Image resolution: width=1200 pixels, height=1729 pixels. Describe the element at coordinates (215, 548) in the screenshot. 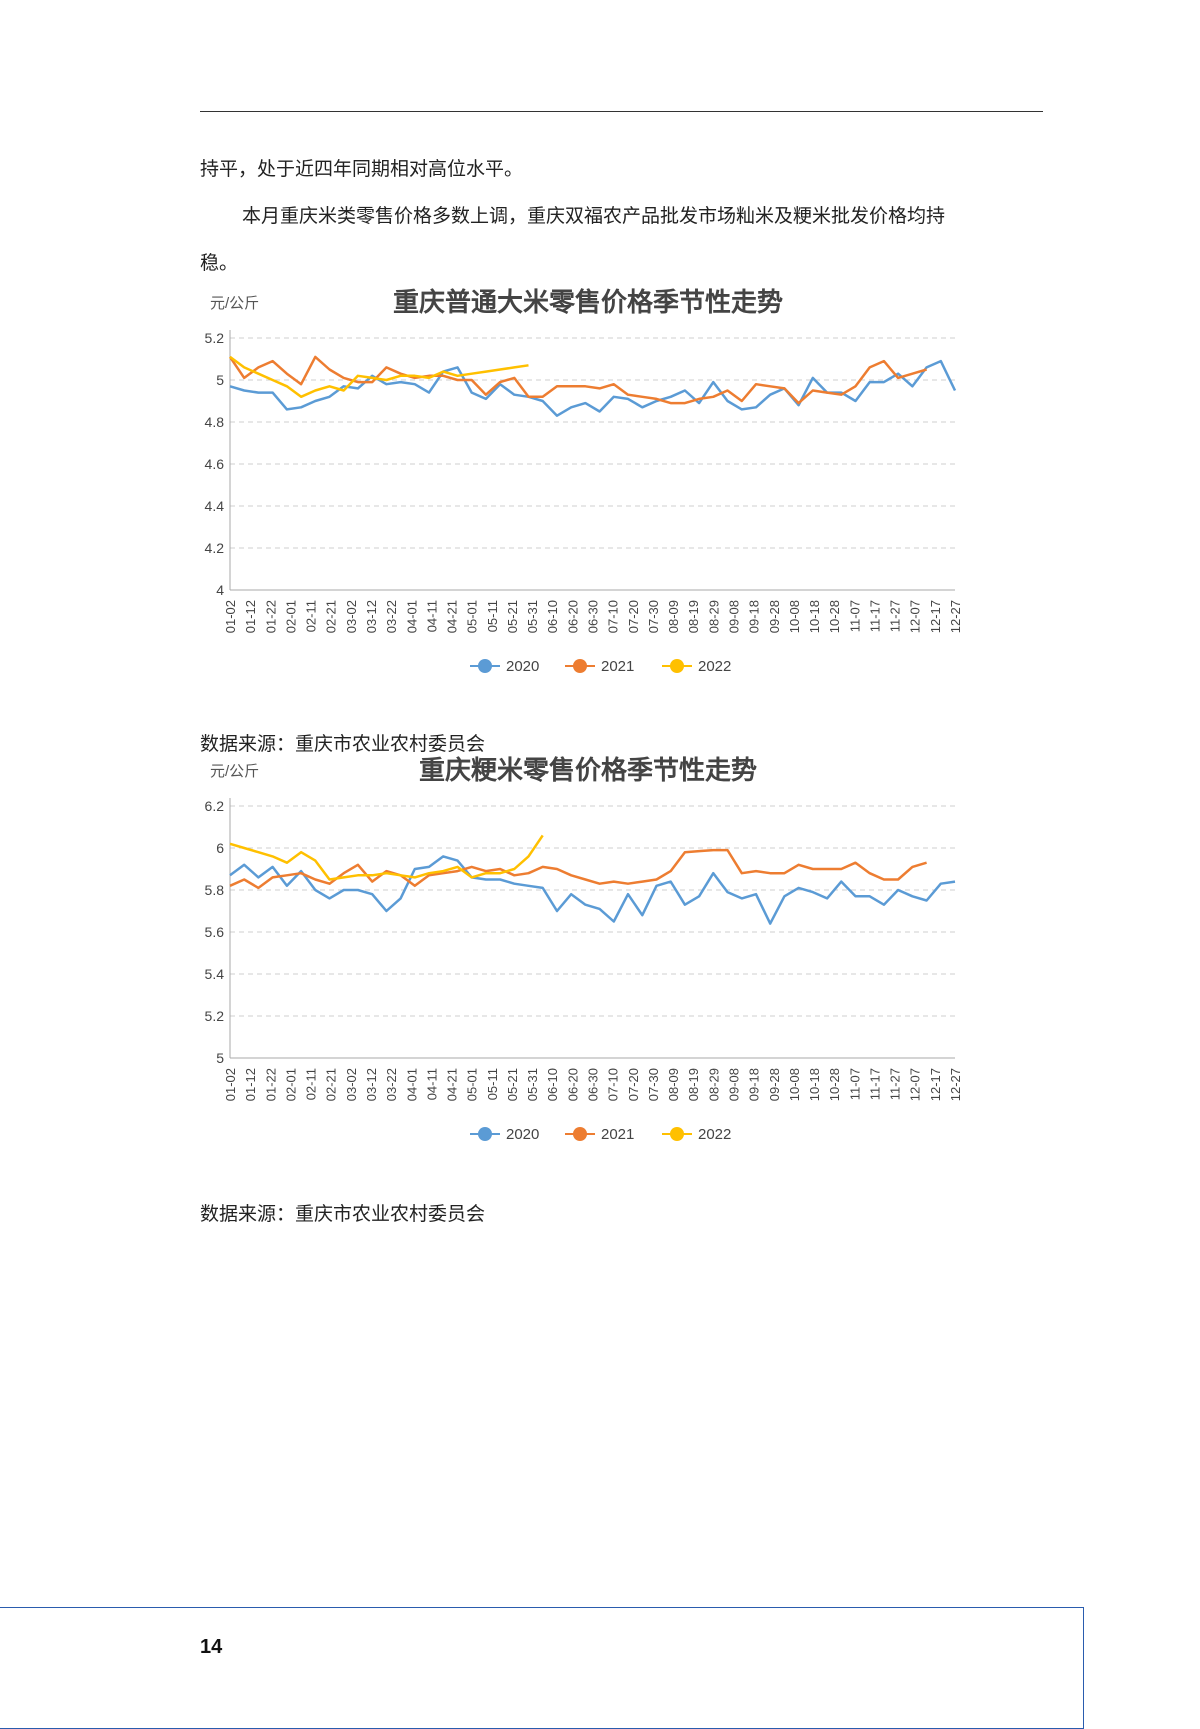

I see `y-tick-label: 4.2` at that location.